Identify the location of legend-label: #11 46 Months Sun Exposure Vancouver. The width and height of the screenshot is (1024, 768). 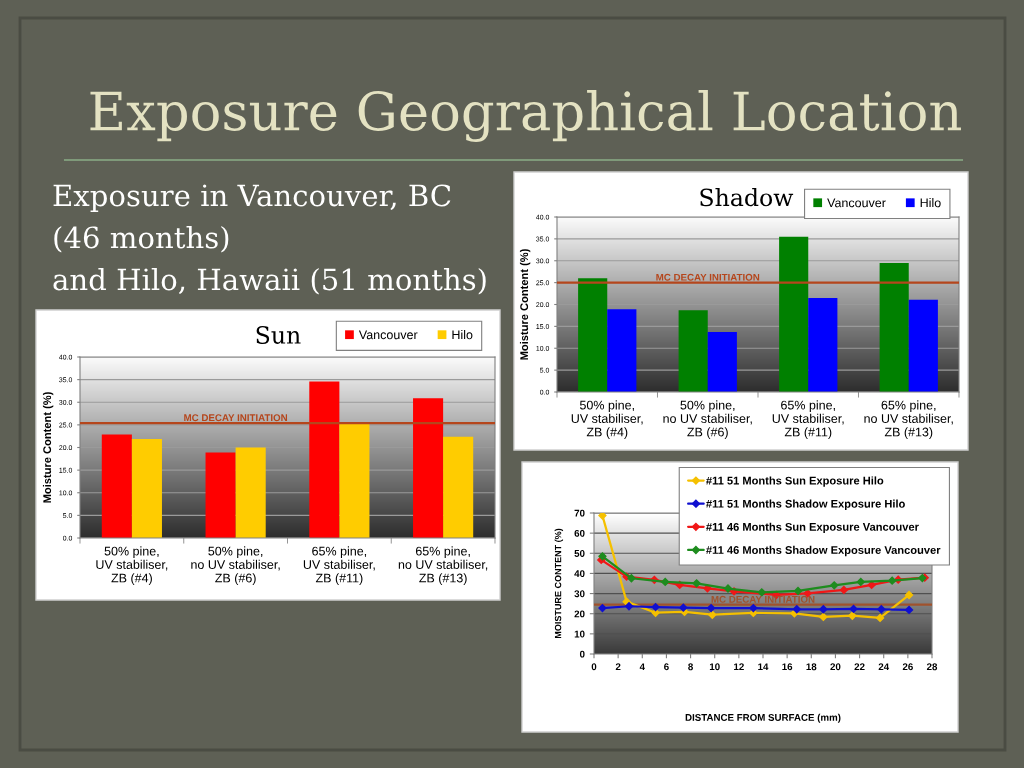
(812, 528).